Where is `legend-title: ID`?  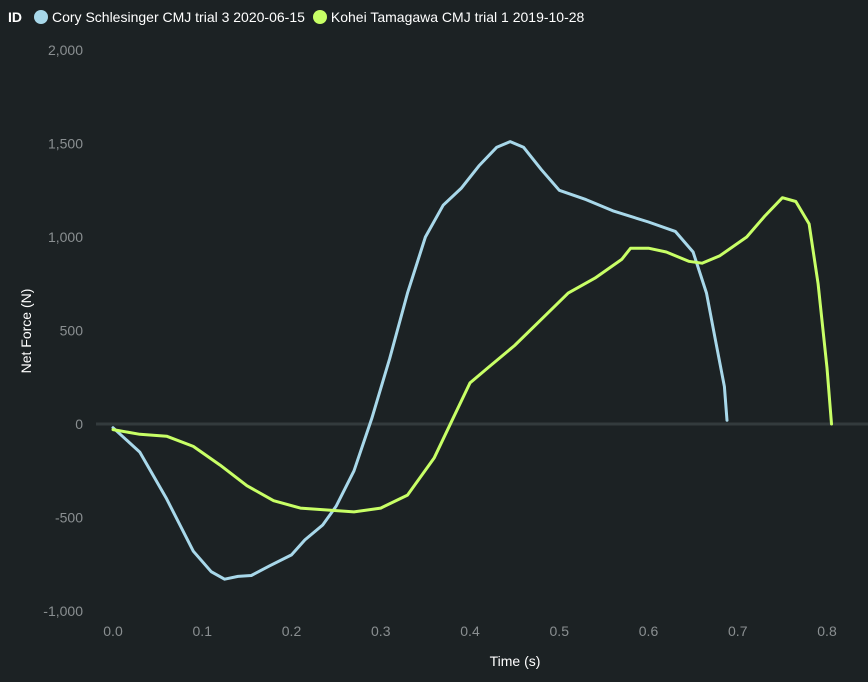 legend-title: ID is located at coordinates (15, 17).